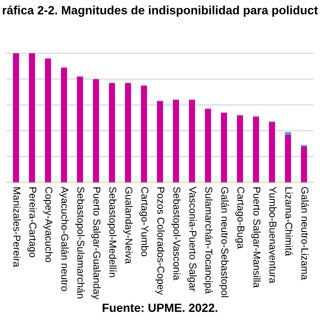 Image resolution: width=320 pixels, height=320 pixels. Describe the element at coordinates (96, 243) in the screenshot. I see `x-tick-label: Puerto Salgar-Gualanday` at that location.